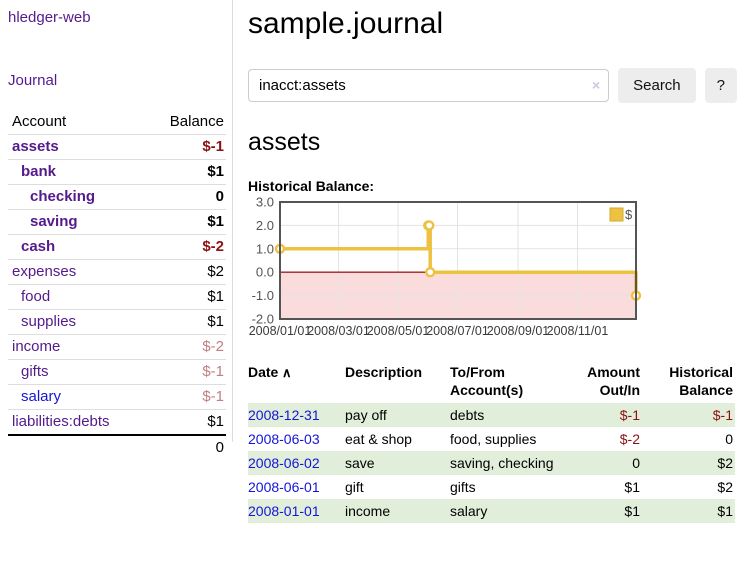  Describe the element at coordinates (265, 272) in the screenshot. I see `svg-text: 0.0` at that location.